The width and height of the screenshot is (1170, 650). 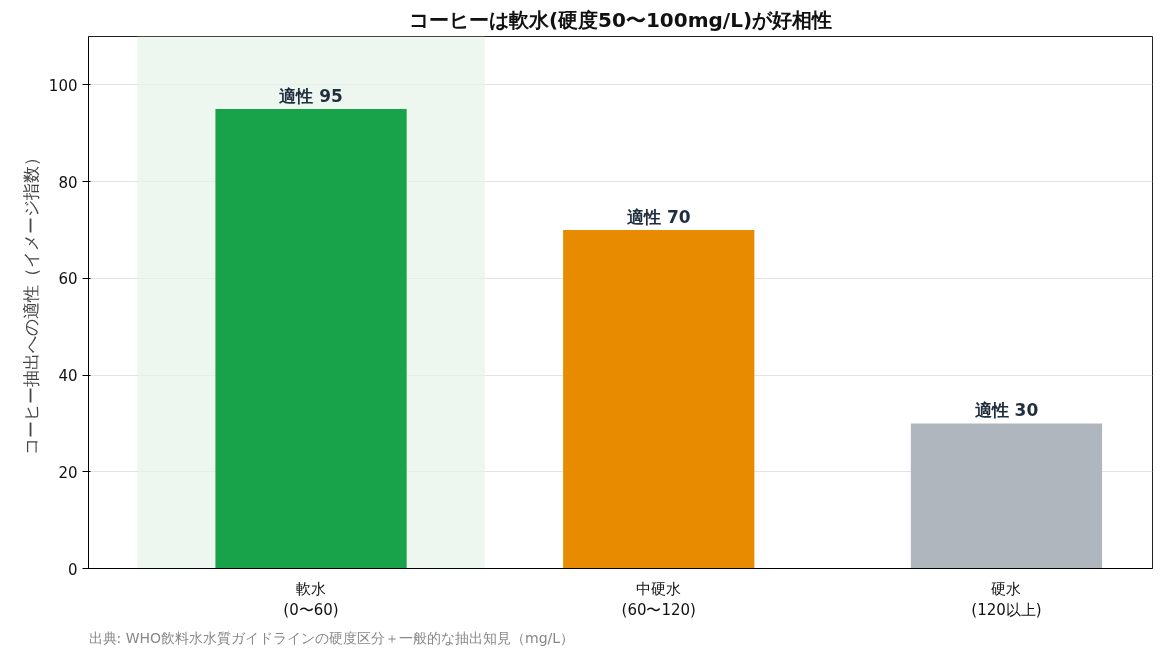 What do you see at coordinates (68, 279) in the screenshot?
I see `y-tick-label: 60` at bounding box center [68, 279].